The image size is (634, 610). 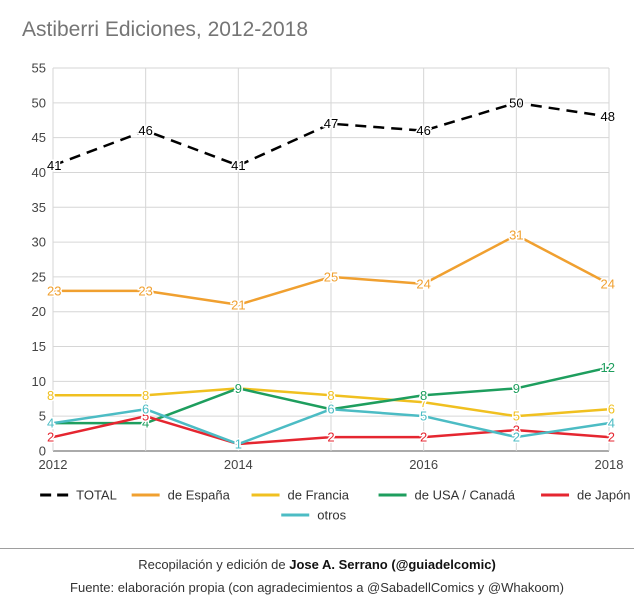 I want to click on y-tick-label: 0, so click(x=42, y=451).